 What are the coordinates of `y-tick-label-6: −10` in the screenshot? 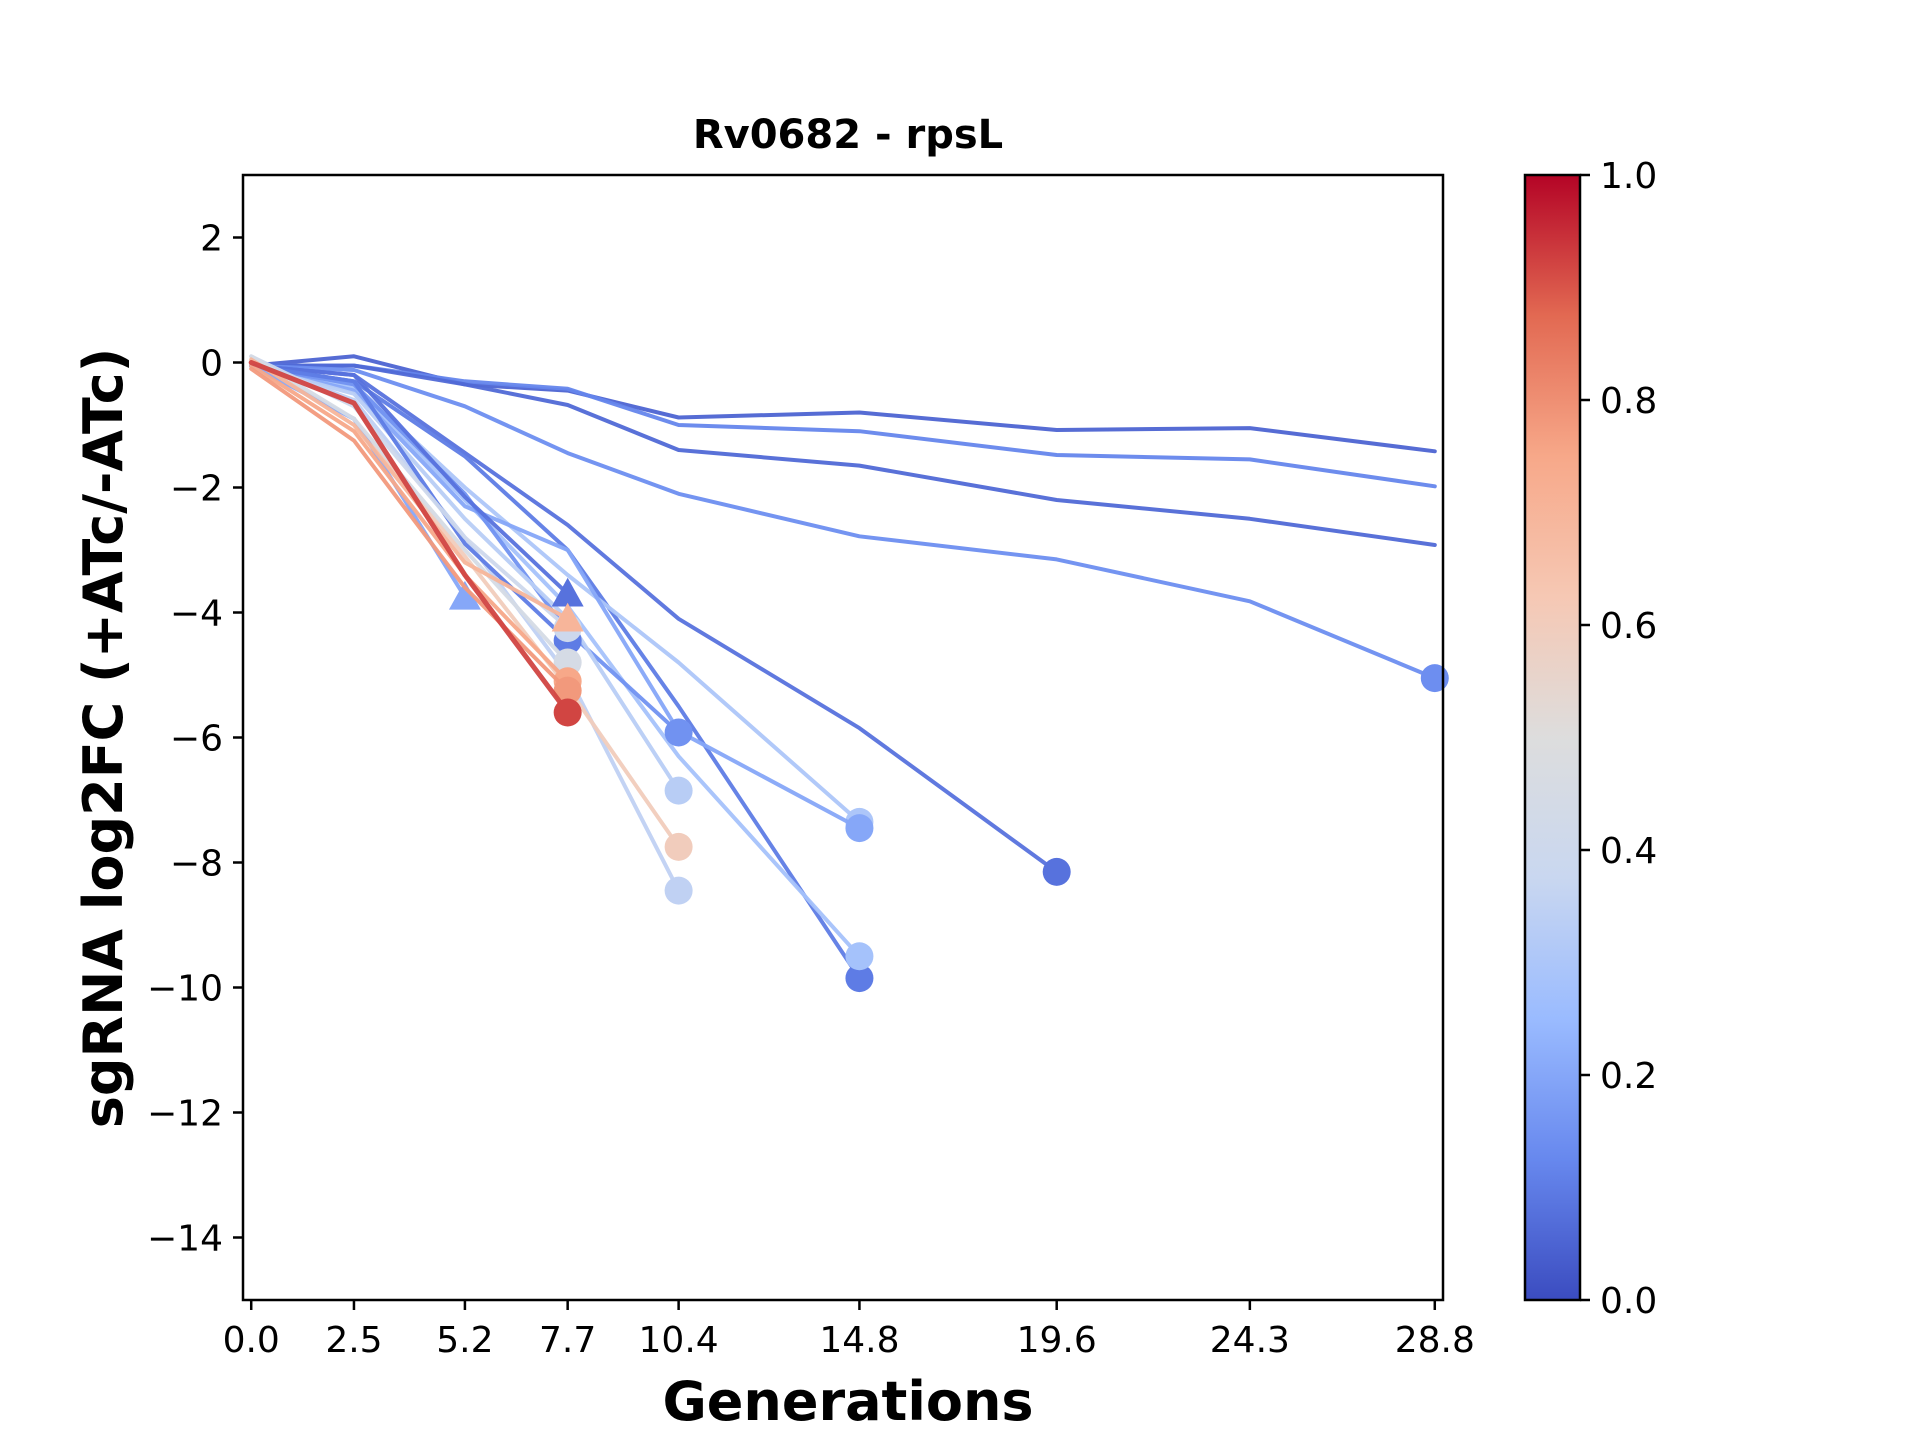 It's located at (185, 989).